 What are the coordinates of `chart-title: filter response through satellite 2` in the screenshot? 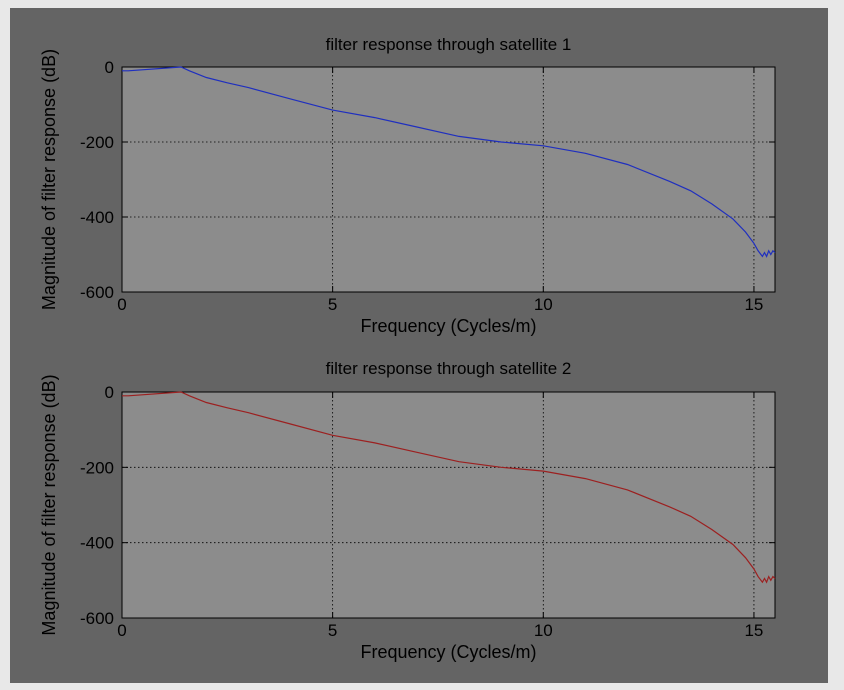 It's located at (449, 368).